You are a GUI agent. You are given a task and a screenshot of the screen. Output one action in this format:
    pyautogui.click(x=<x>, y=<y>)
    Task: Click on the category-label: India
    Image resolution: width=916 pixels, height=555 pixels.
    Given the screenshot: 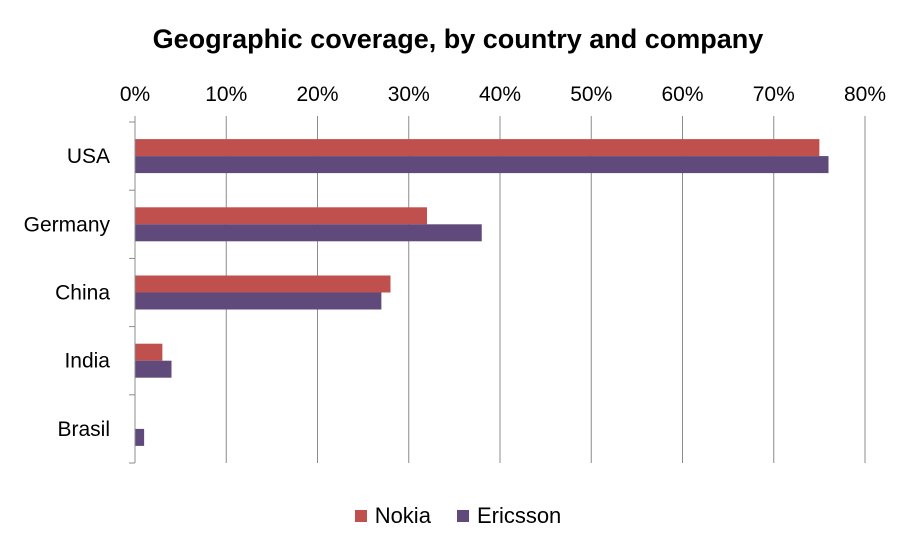 What is the action you would take?
    pyautogui.click(x=87, y=361)
    